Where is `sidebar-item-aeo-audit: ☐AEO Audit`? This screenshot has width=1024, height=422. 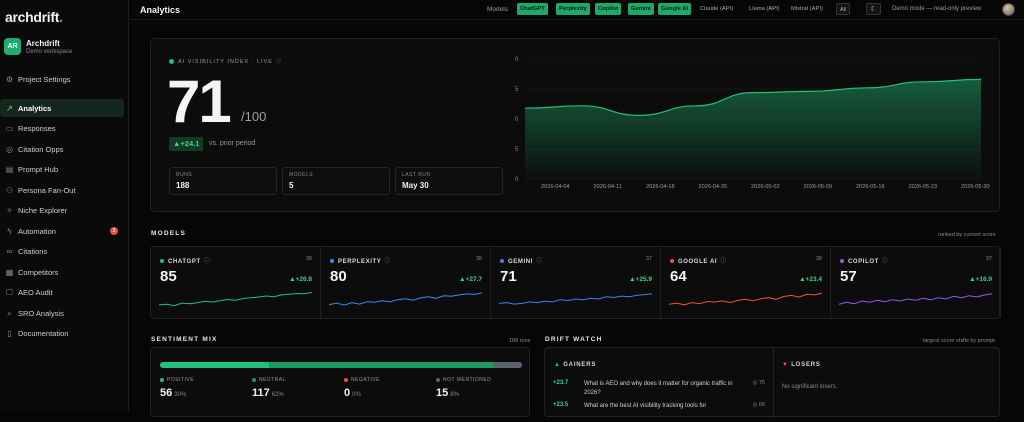
sidebar-item-aeo-audit: ☐AEO Audit is located at coordinates (62, 292).